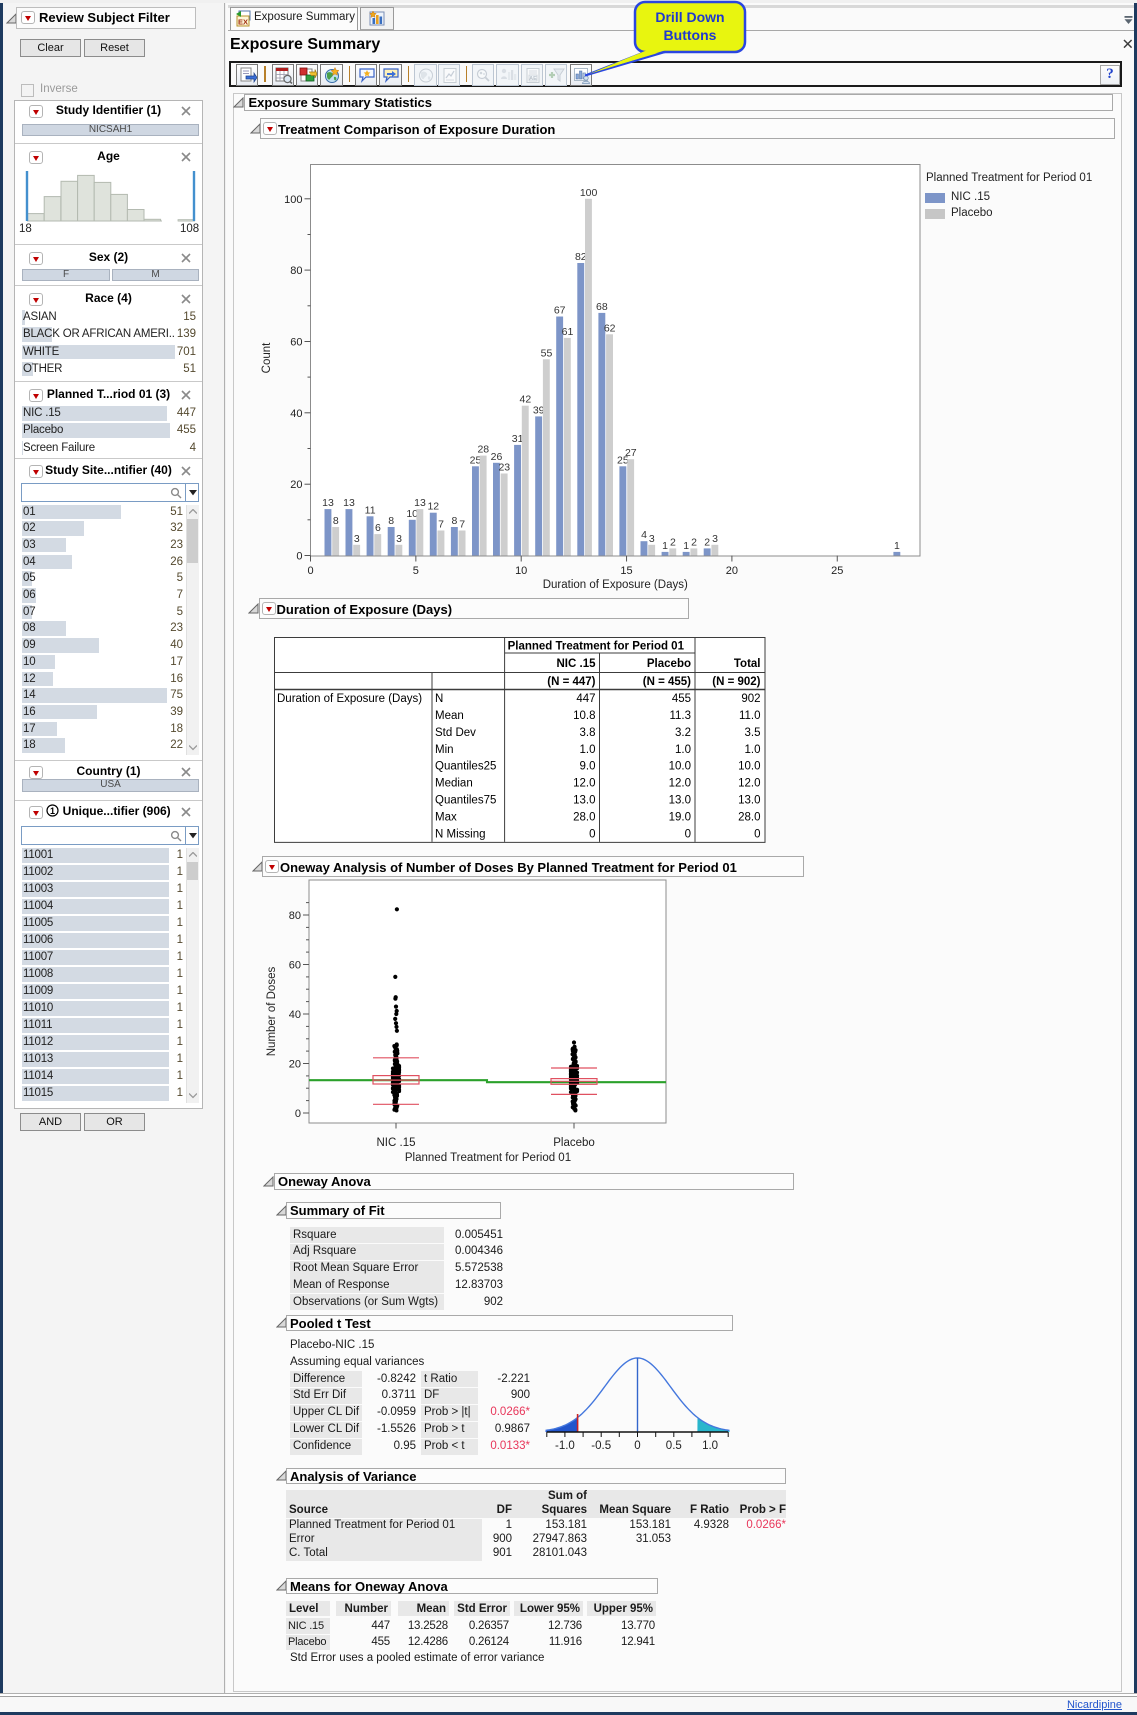  Describe the element at coordinates (596, 647) in the screenshot. I see `svg-text:Planned Treatment for Period 0: Planned Treatment for Period 01` at that location.